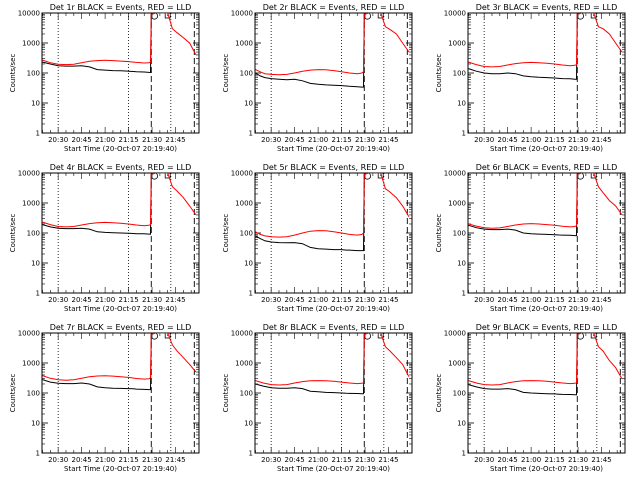 This screenshot has width=640, height=480. I want to click on panel-title: Det 5r BLACK = Events, RED = LLD, so click(334, 167).